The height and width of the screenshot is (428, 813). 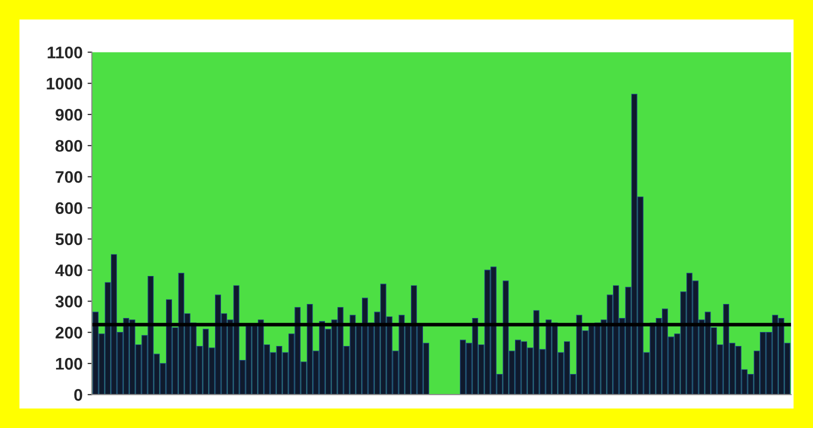 What do you see at coordinates (68, 270) in the screenshot?
I see `y-tick-label: 400` at bounding box center [68, 270].